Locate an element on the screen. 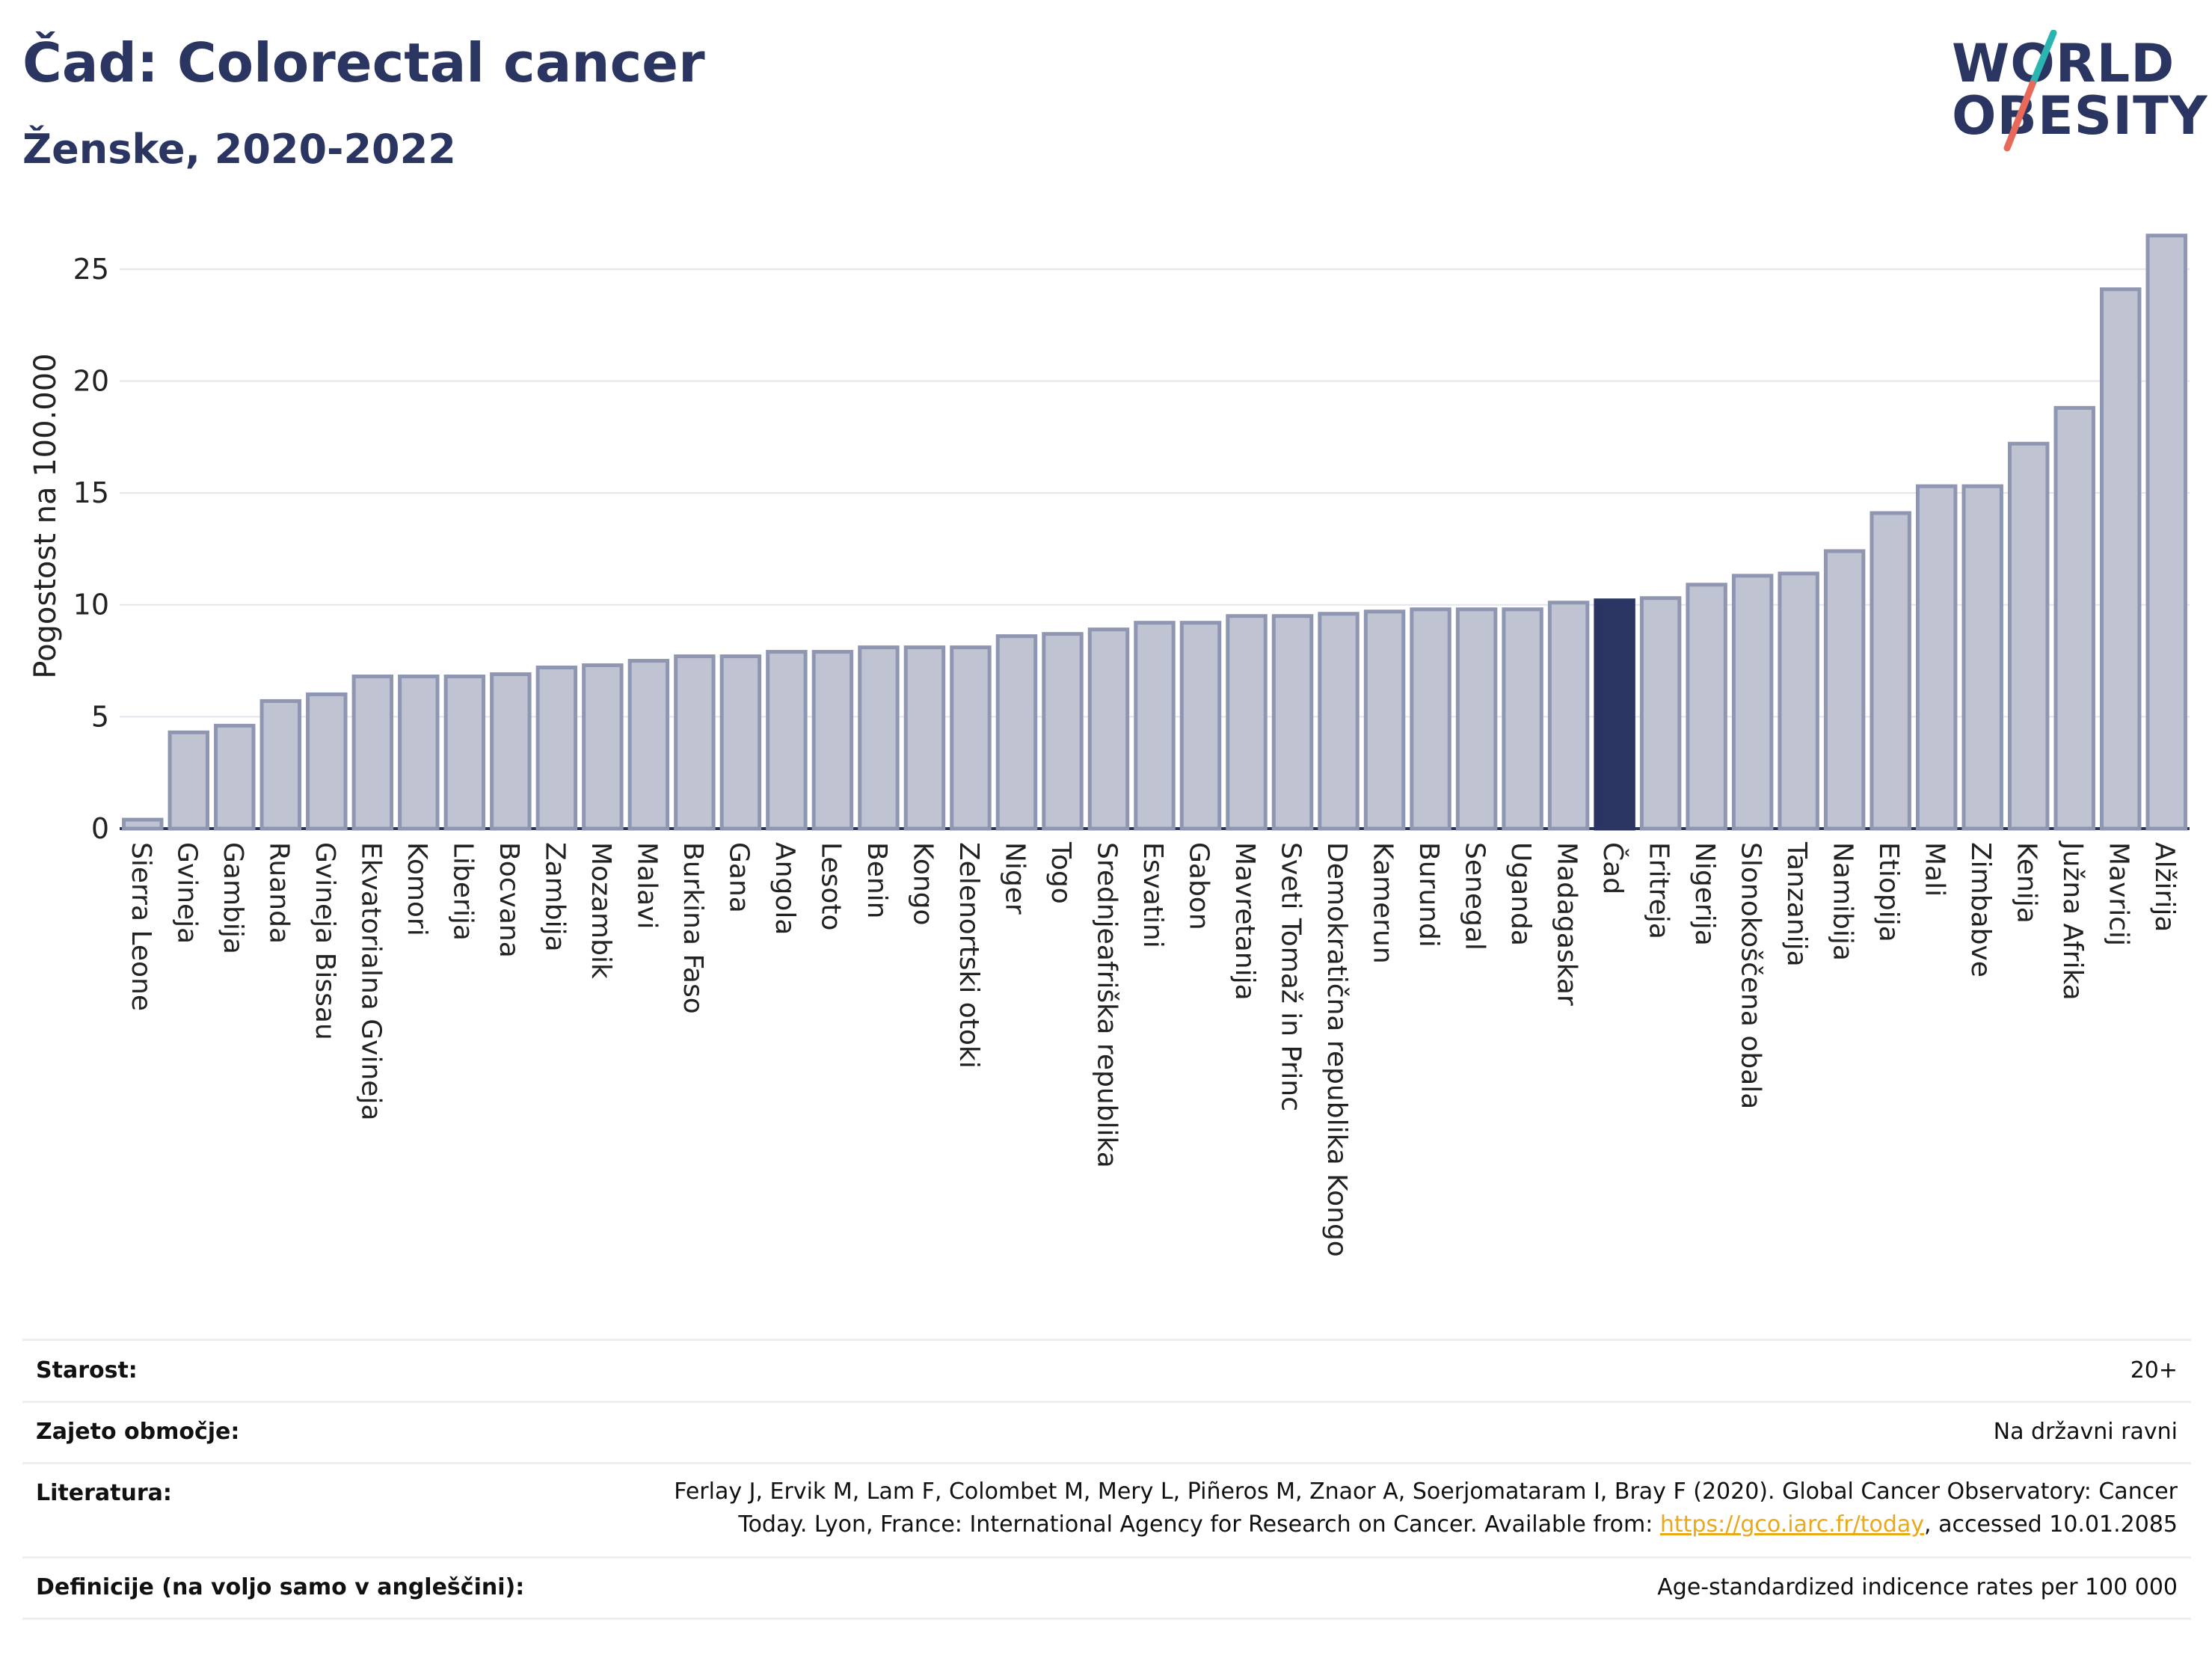  x-tick-label: Angola is located at coordinates (784, 888).